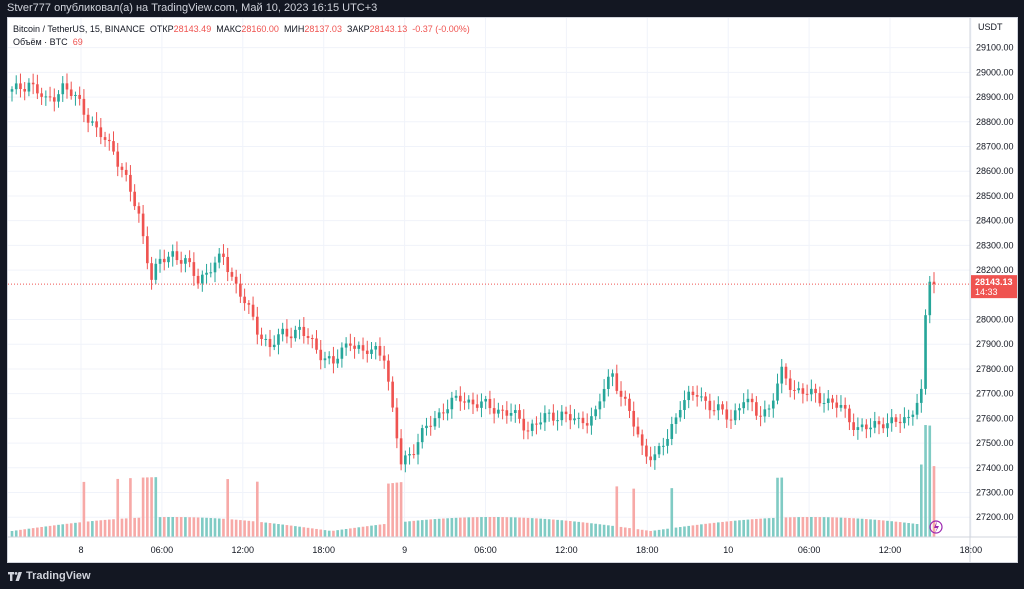 This screenshot has width=1024, height=589. What do you see at coordinates (995, 196) in the screenshot?
I see `price-tick-label: 28500.00` at bounding box center [995, 196].